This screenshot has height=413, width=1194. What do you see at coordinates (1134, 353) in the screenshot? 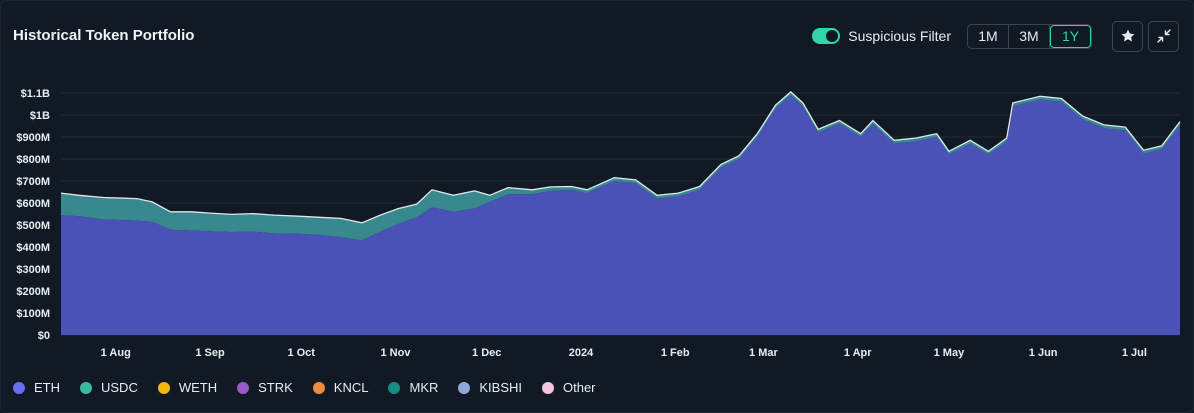
I see `x-tick-label: 1 Jul` at bounding box center [1134, 353].